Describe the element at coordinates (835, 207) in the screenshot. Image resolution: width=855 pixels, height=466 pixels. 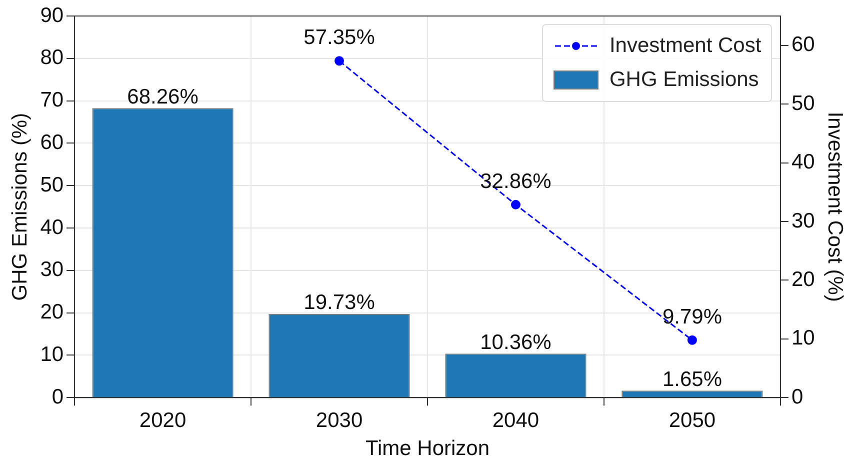
I see `y2-axis-title: Investment Cost (%)` at that location.